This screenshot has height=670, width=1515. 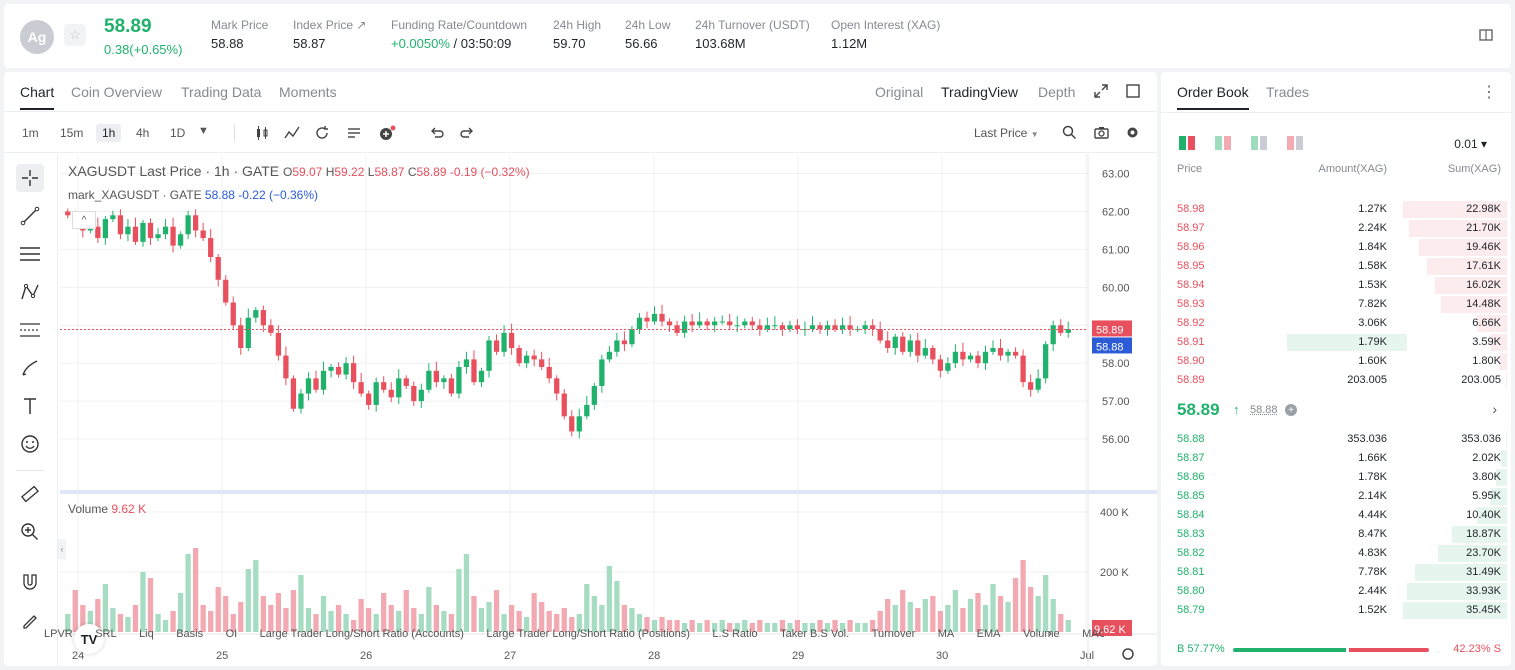 What do you see at coordinates (30, 216) in the screenshot?
I see `trend-line-icon` at bounding box center [30, 216].